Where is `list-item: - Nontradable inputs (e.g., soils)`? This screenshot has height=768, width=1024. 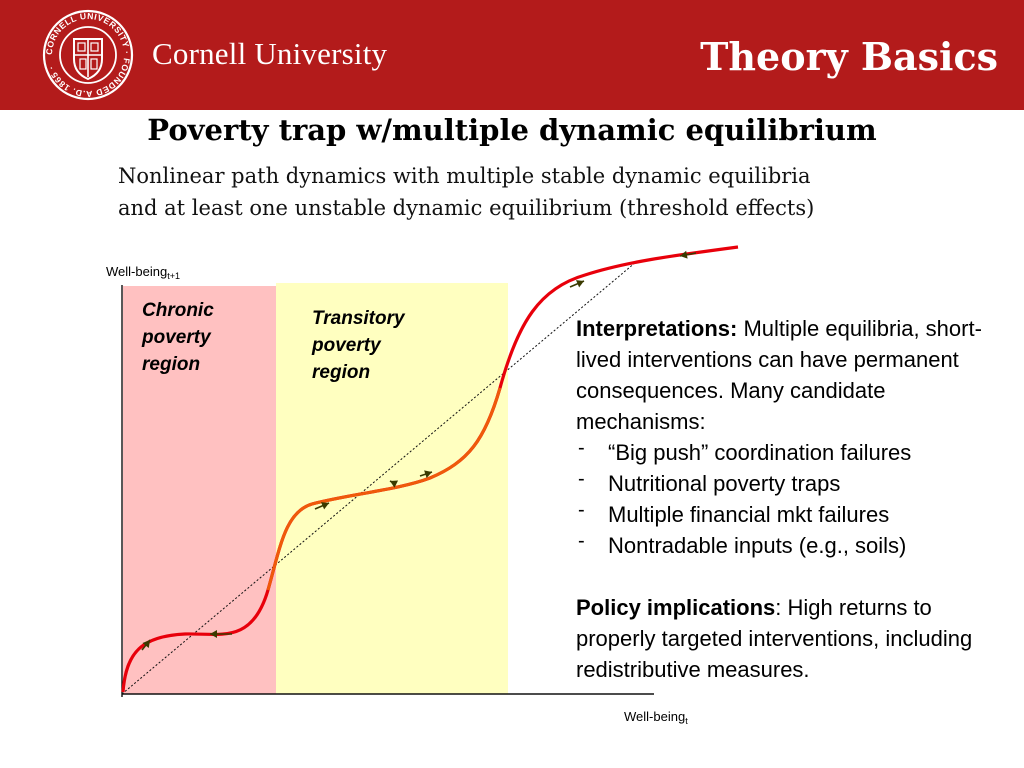 list-item: - Nontradable inputs (e.g., soils) is located at coordinates (791, 545).